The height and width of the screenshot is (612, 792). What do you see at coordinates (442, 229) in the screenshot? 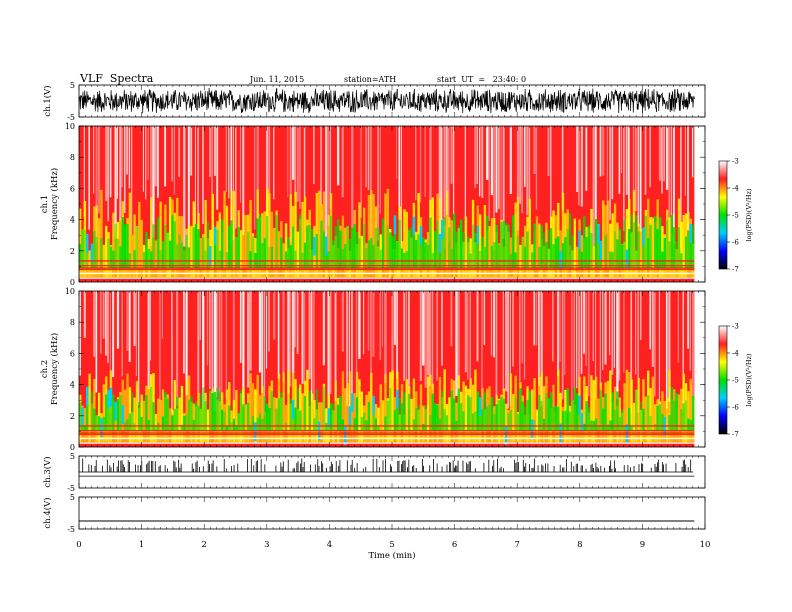
I see `cyan-spot` at bounding box center [442, 229].